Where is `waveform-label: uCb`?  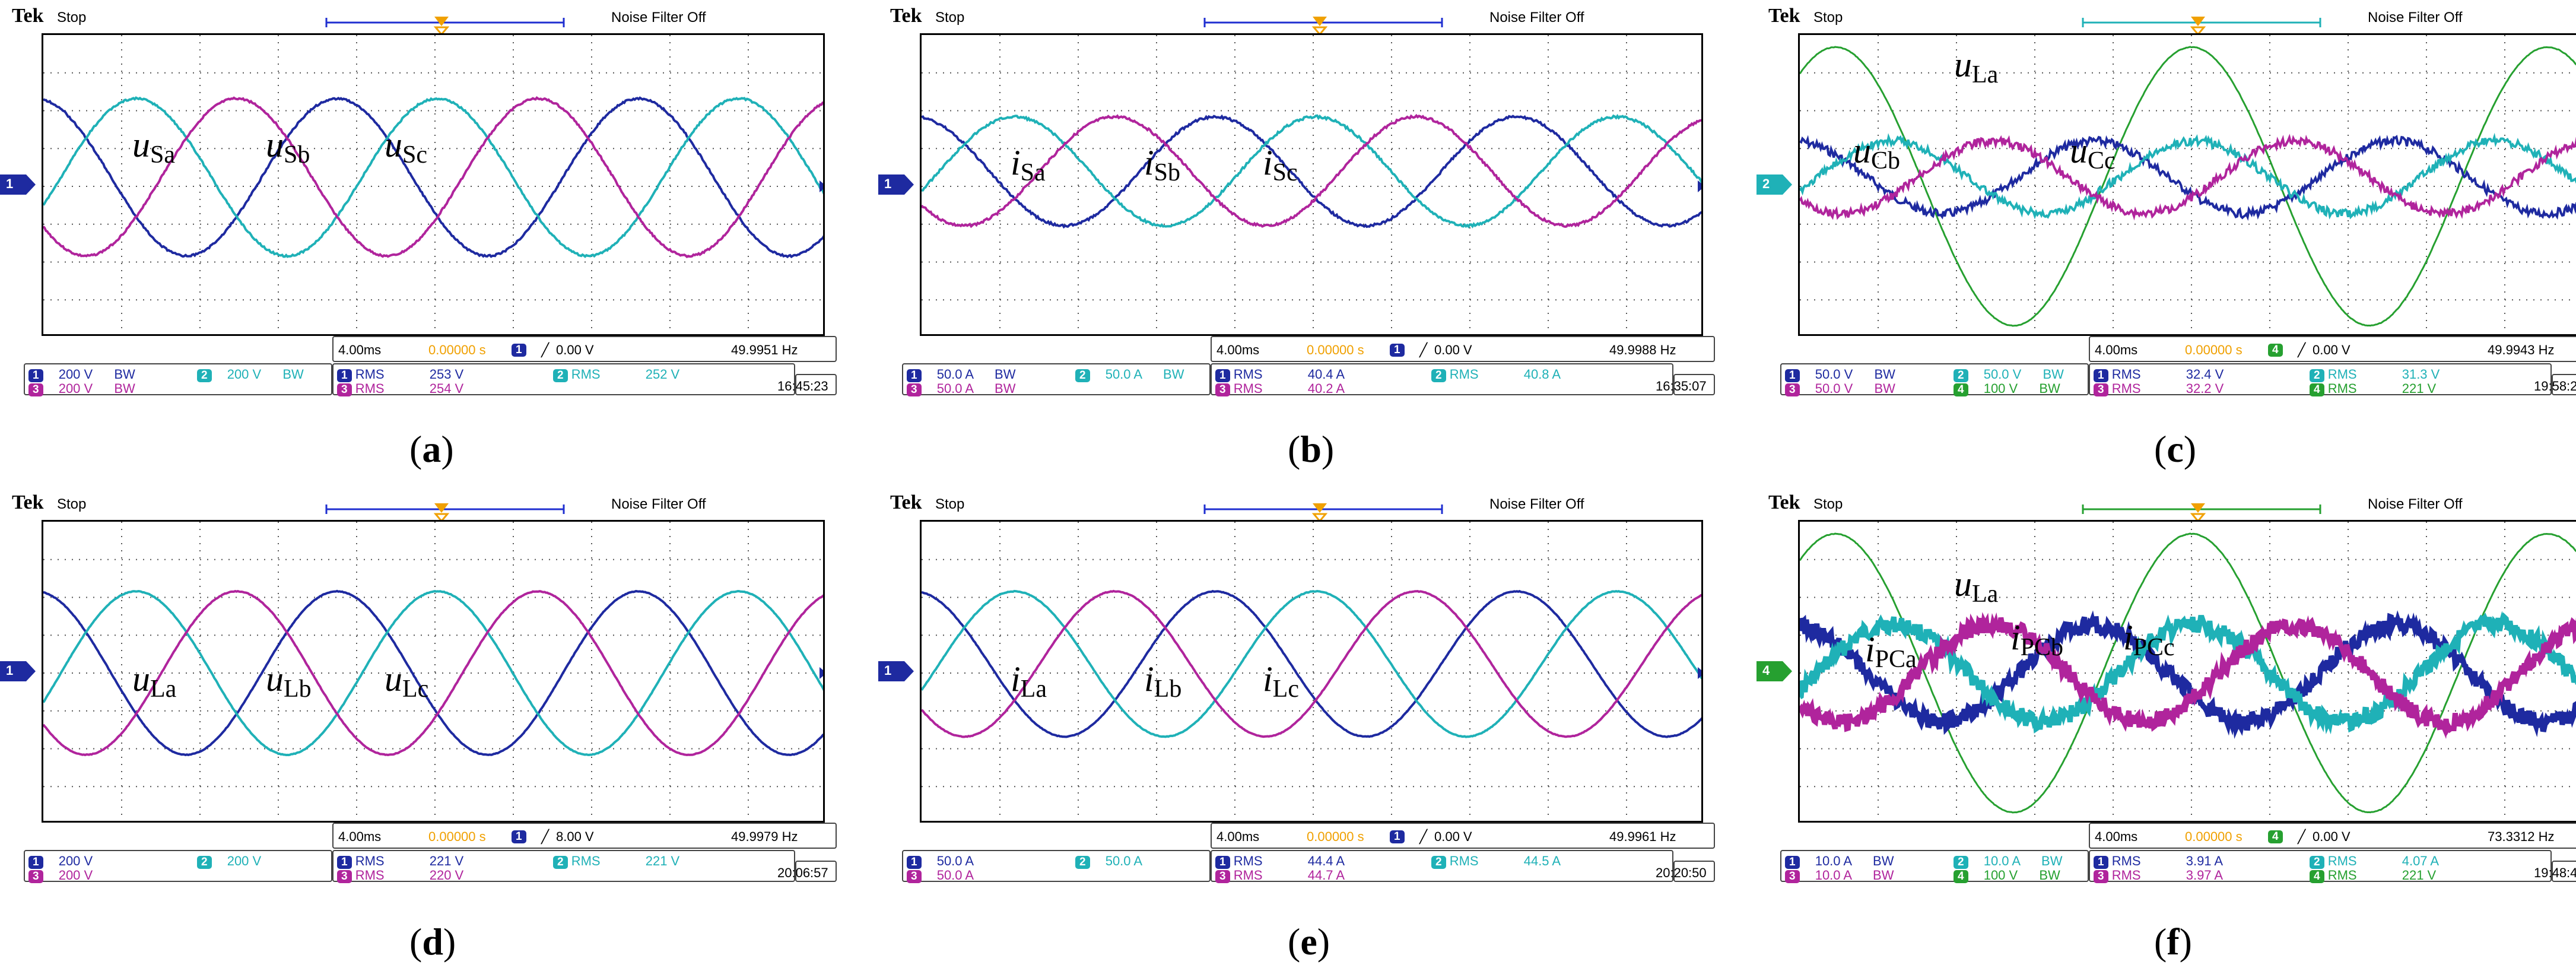
waveform-label: uCb is located at coordinates (1876, 152).